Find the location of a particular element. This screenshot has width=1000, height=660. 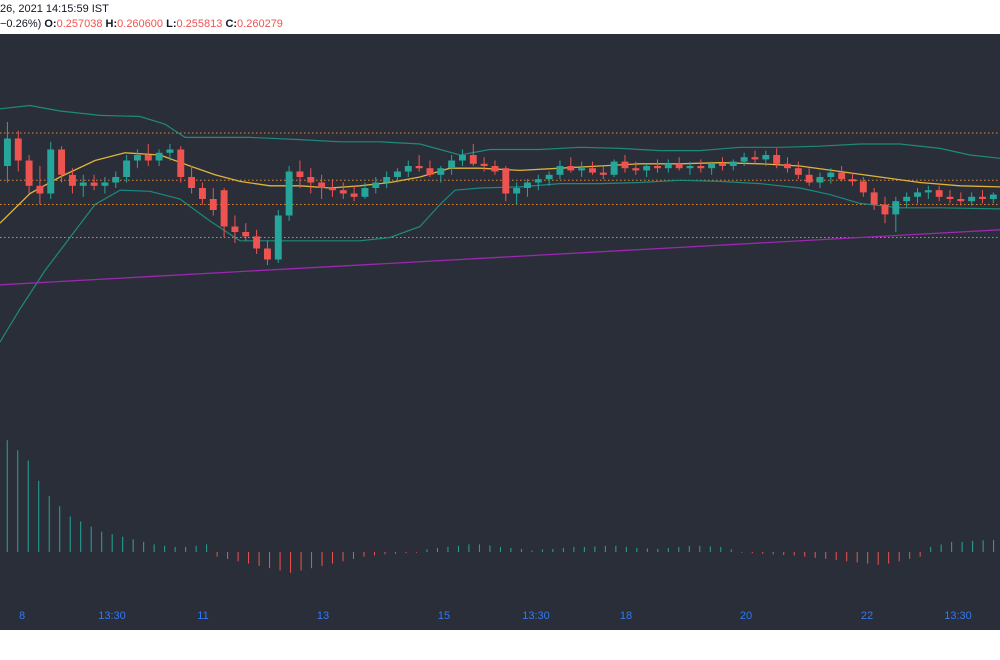

long-ma-line is located at coordinates (500, 257).